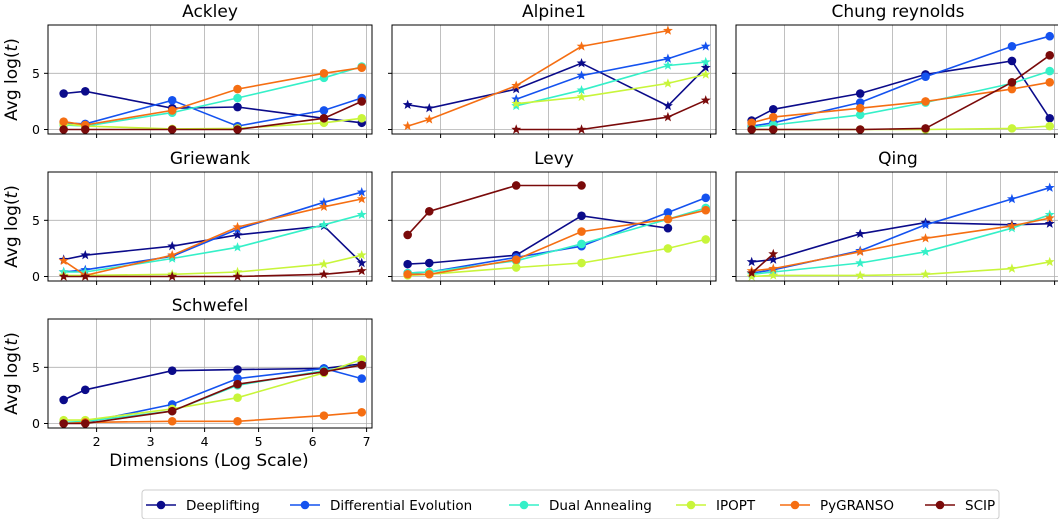  What do you see at coordinates (210, 159) in the screenshot?
I see `subplot-title: Griewank` at bounding box center [210, 159].